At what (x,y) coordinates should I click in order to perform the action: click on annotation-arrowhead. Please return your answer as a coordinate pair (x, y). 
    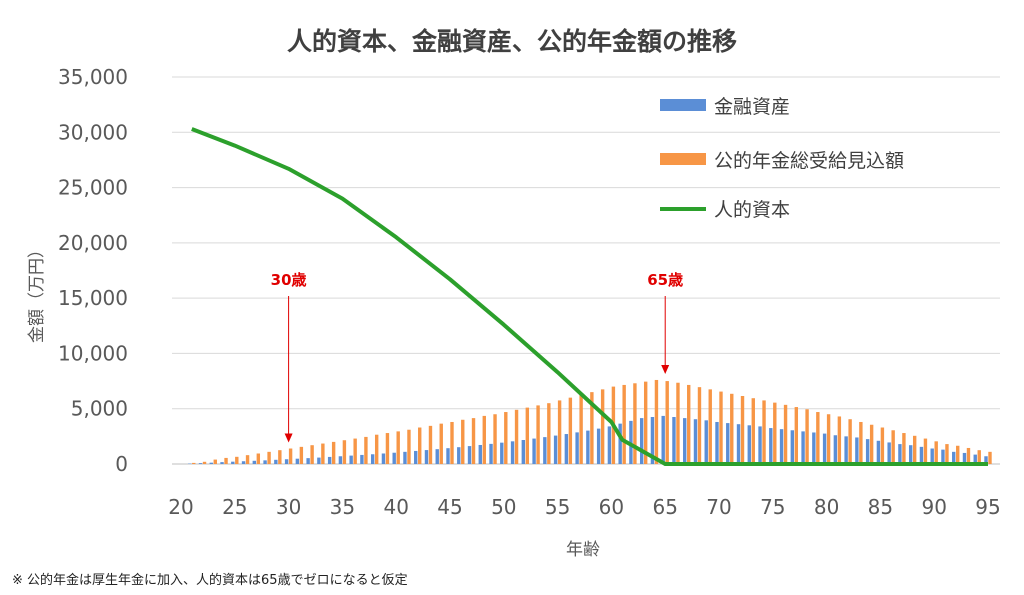
    Looking at the image, I should click on (288, 438).